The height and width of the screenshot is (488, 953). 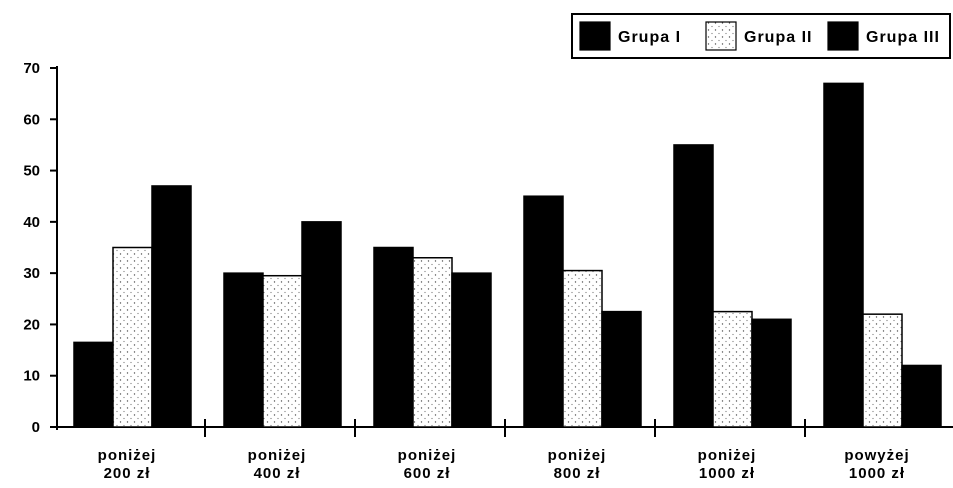 I want to click on x-category-label: 400 zł, so click(x=277, y=473).